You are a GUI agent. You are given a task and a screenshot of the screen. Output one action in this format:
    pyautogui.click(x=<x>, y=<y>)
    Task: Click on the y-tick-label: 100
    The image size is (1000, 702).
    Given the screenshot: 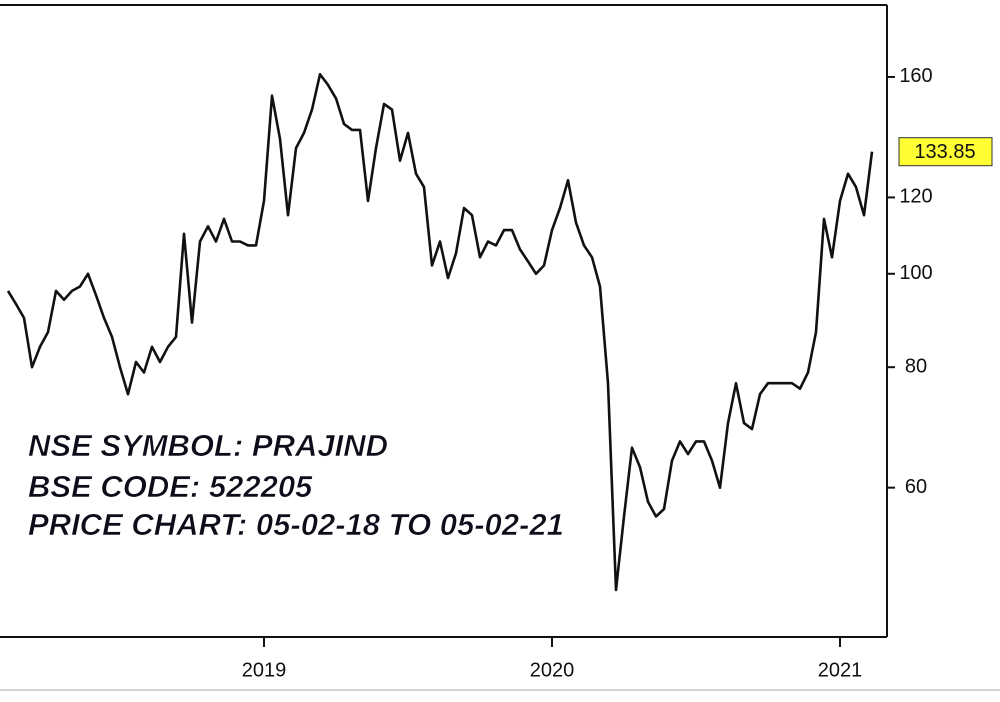 What is the action you would take?
    pyautogui.click(x=915, y=273)
    